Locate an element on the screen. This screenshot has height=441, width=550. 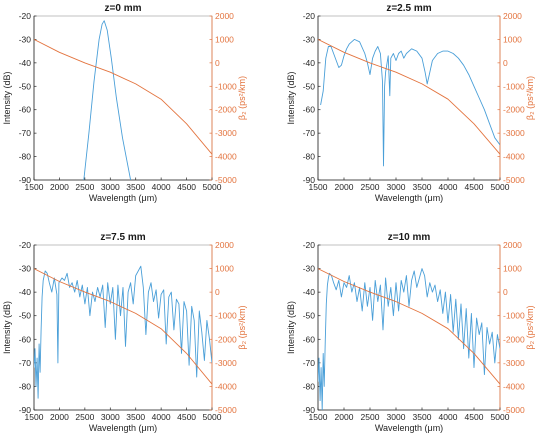
chart-title: z=10 mm is located at coordinates (409, 237).